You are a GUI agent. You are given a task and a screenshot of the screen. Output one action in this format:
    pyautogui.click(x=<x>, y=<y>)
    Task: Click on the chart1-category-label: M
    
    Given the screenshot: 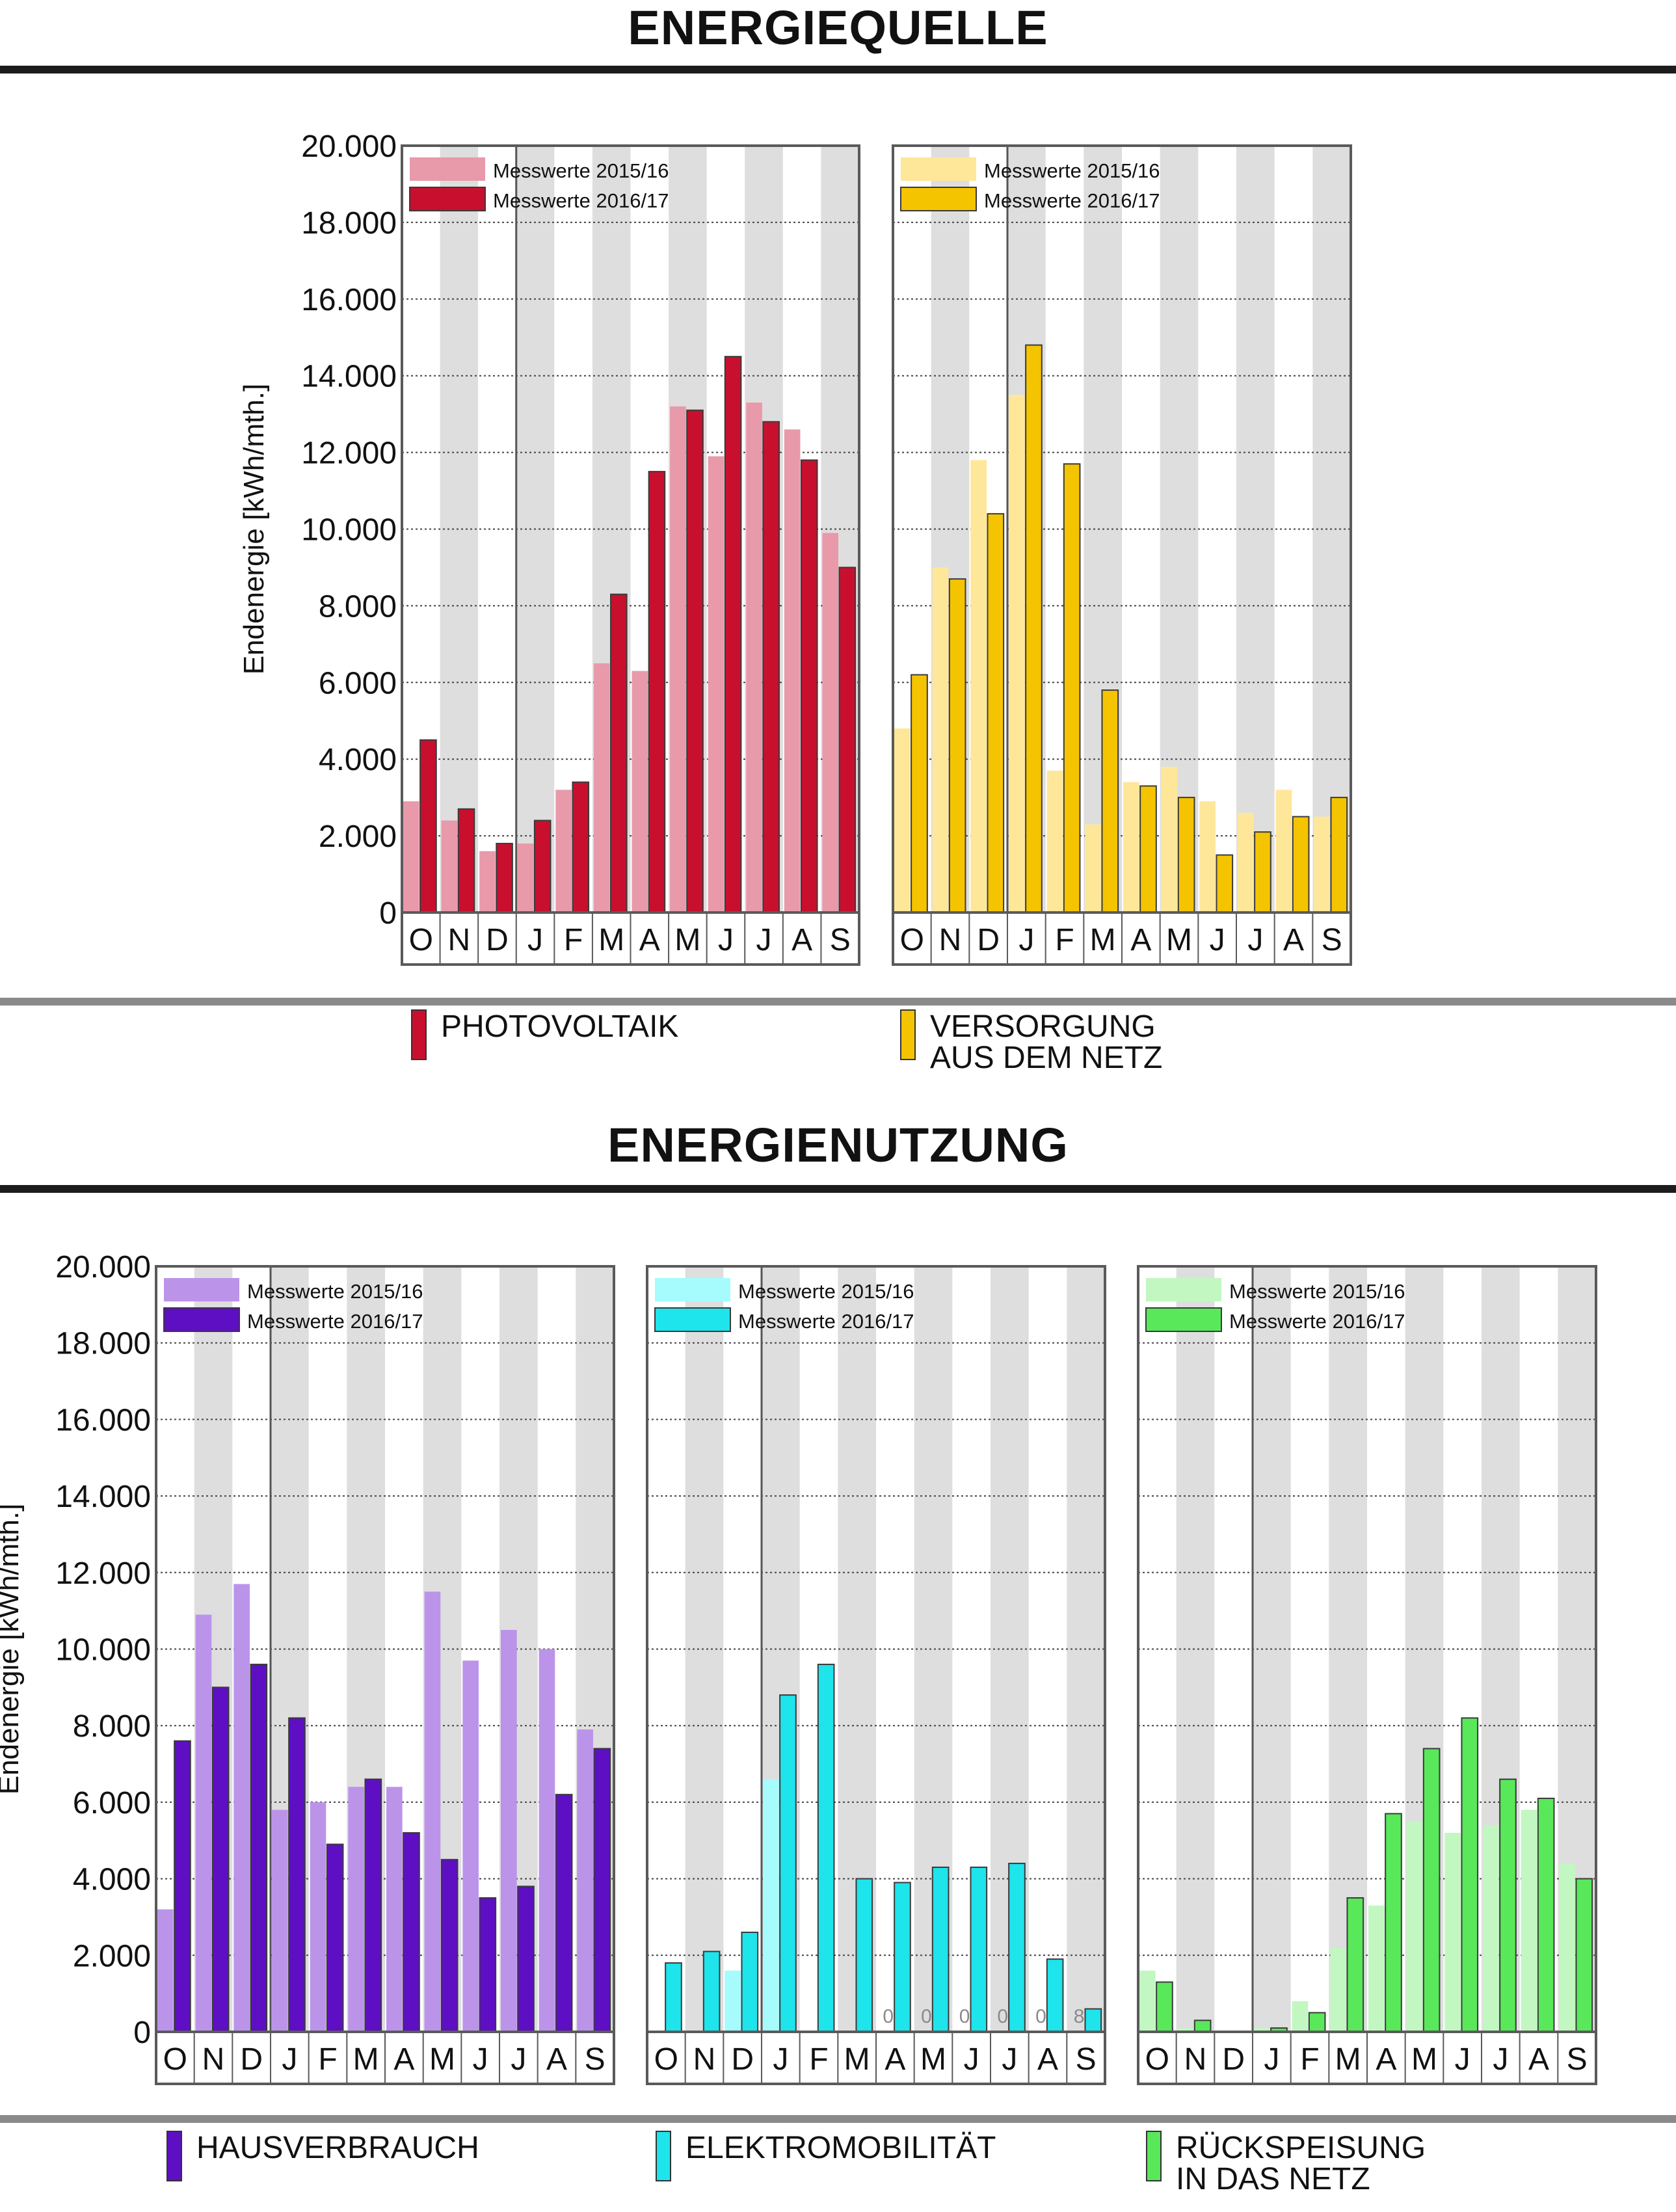 What is the action you would take?
    pyautogui.click(x=687, y=940)
    